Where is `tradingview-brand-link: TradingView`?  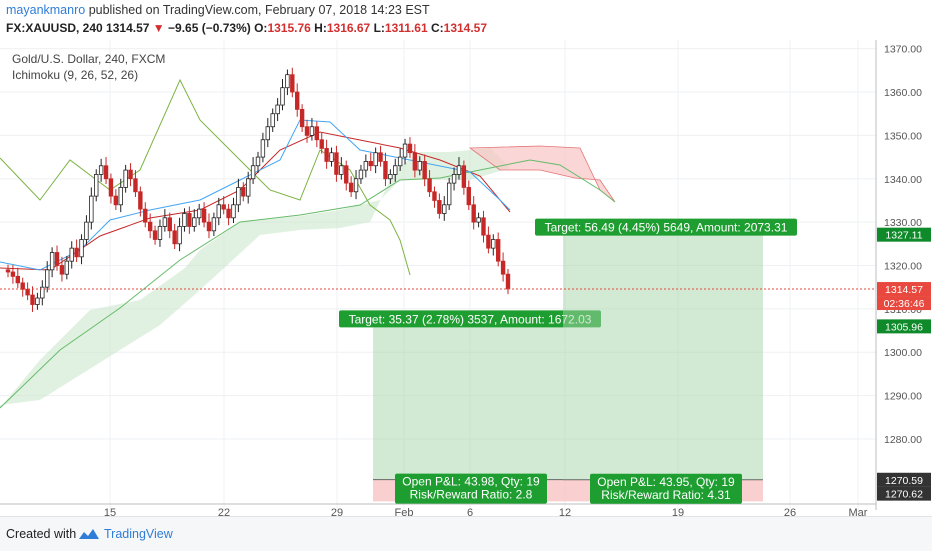 tradingview-brand-link: TradingView is located at coordinates (138, 534).